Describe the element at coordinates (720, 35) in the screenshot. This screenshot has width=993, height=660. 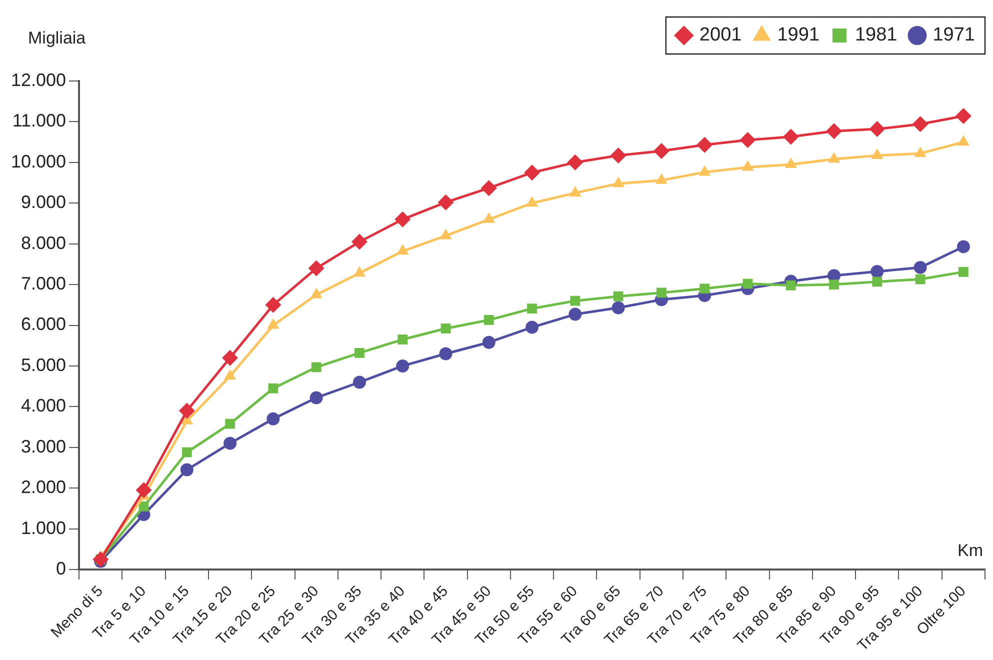
I see `legend-label: 2001` at that location.